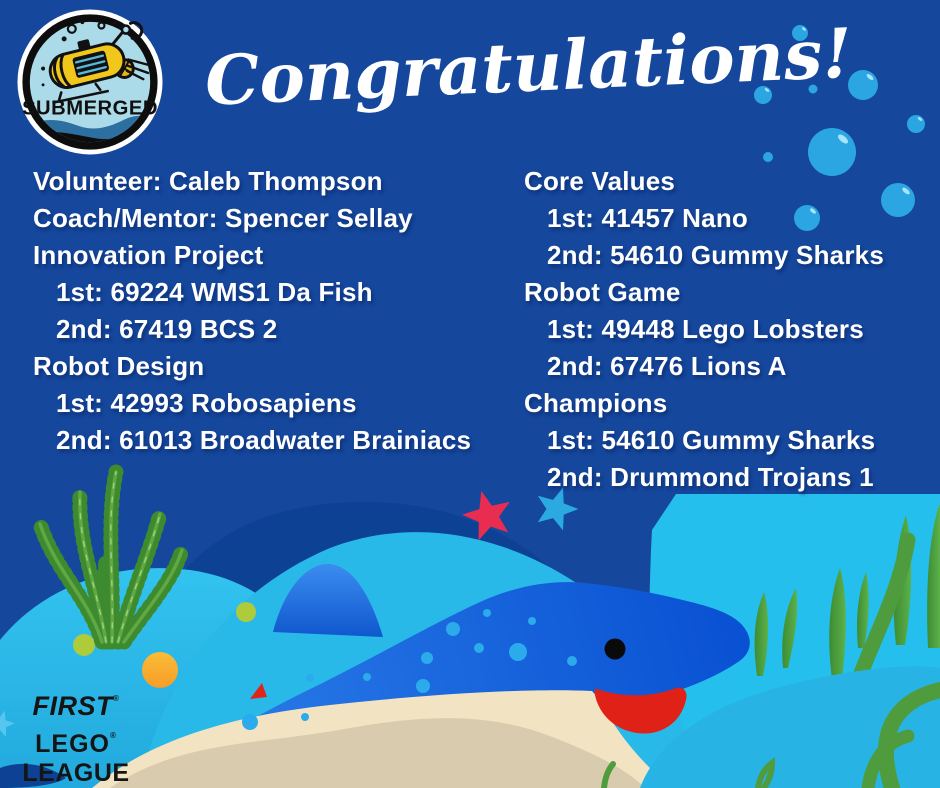  I want to click on badge-trademark: ™, so click(141, 118).